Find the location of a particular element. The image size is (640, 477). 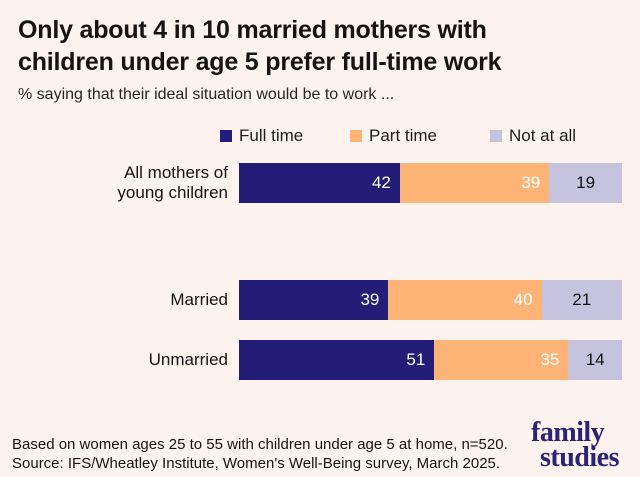

legend-item-full-time: Full time is located at coordinates (261, 136).